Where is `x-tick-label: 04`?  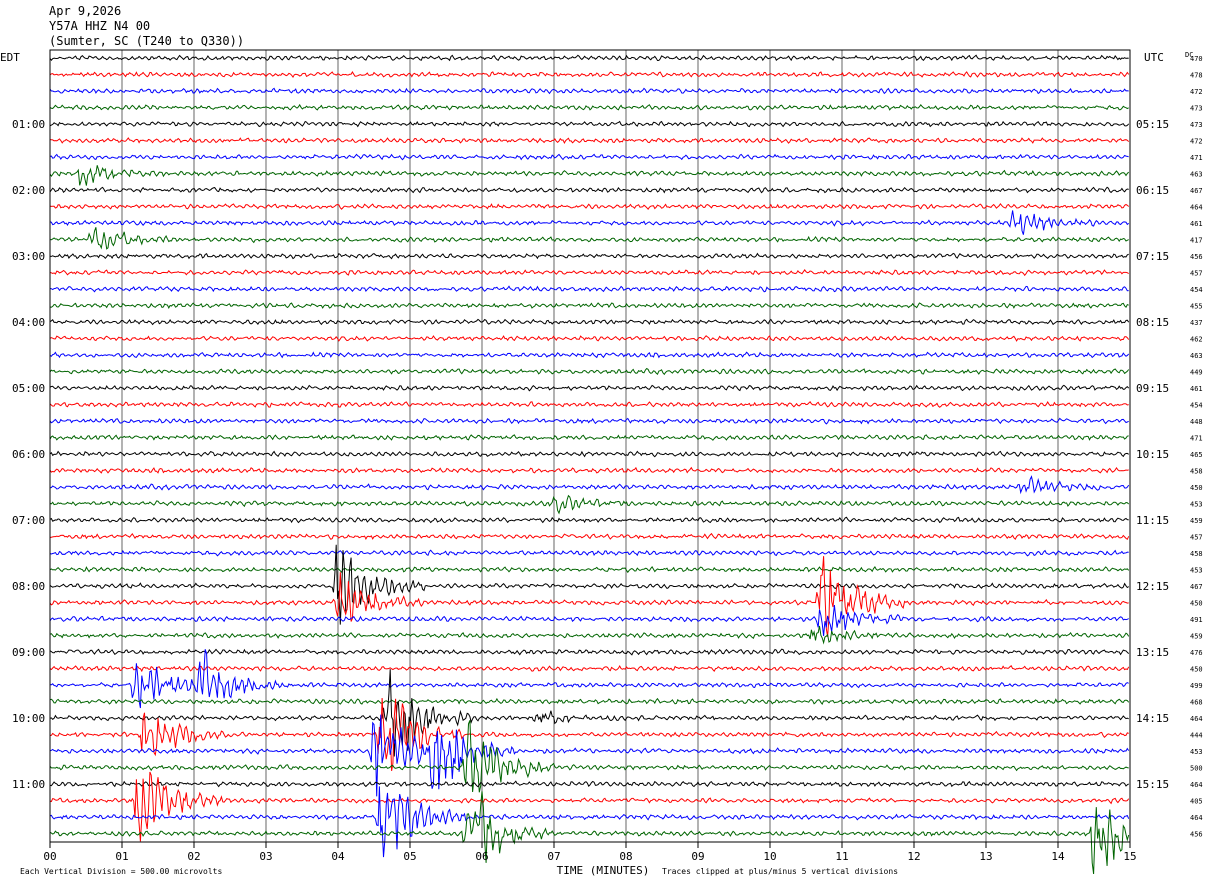
x-tick-label: 04 is located at coordinates (338, 856).